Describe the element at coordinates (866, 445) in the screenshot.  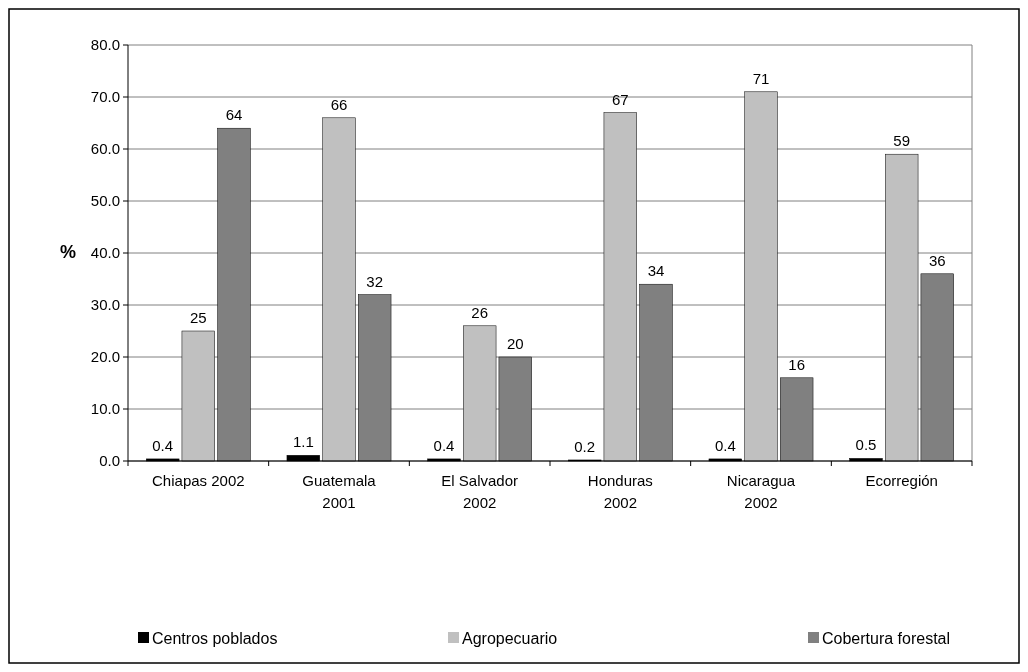
I see `data-label: 0.5` at that location.